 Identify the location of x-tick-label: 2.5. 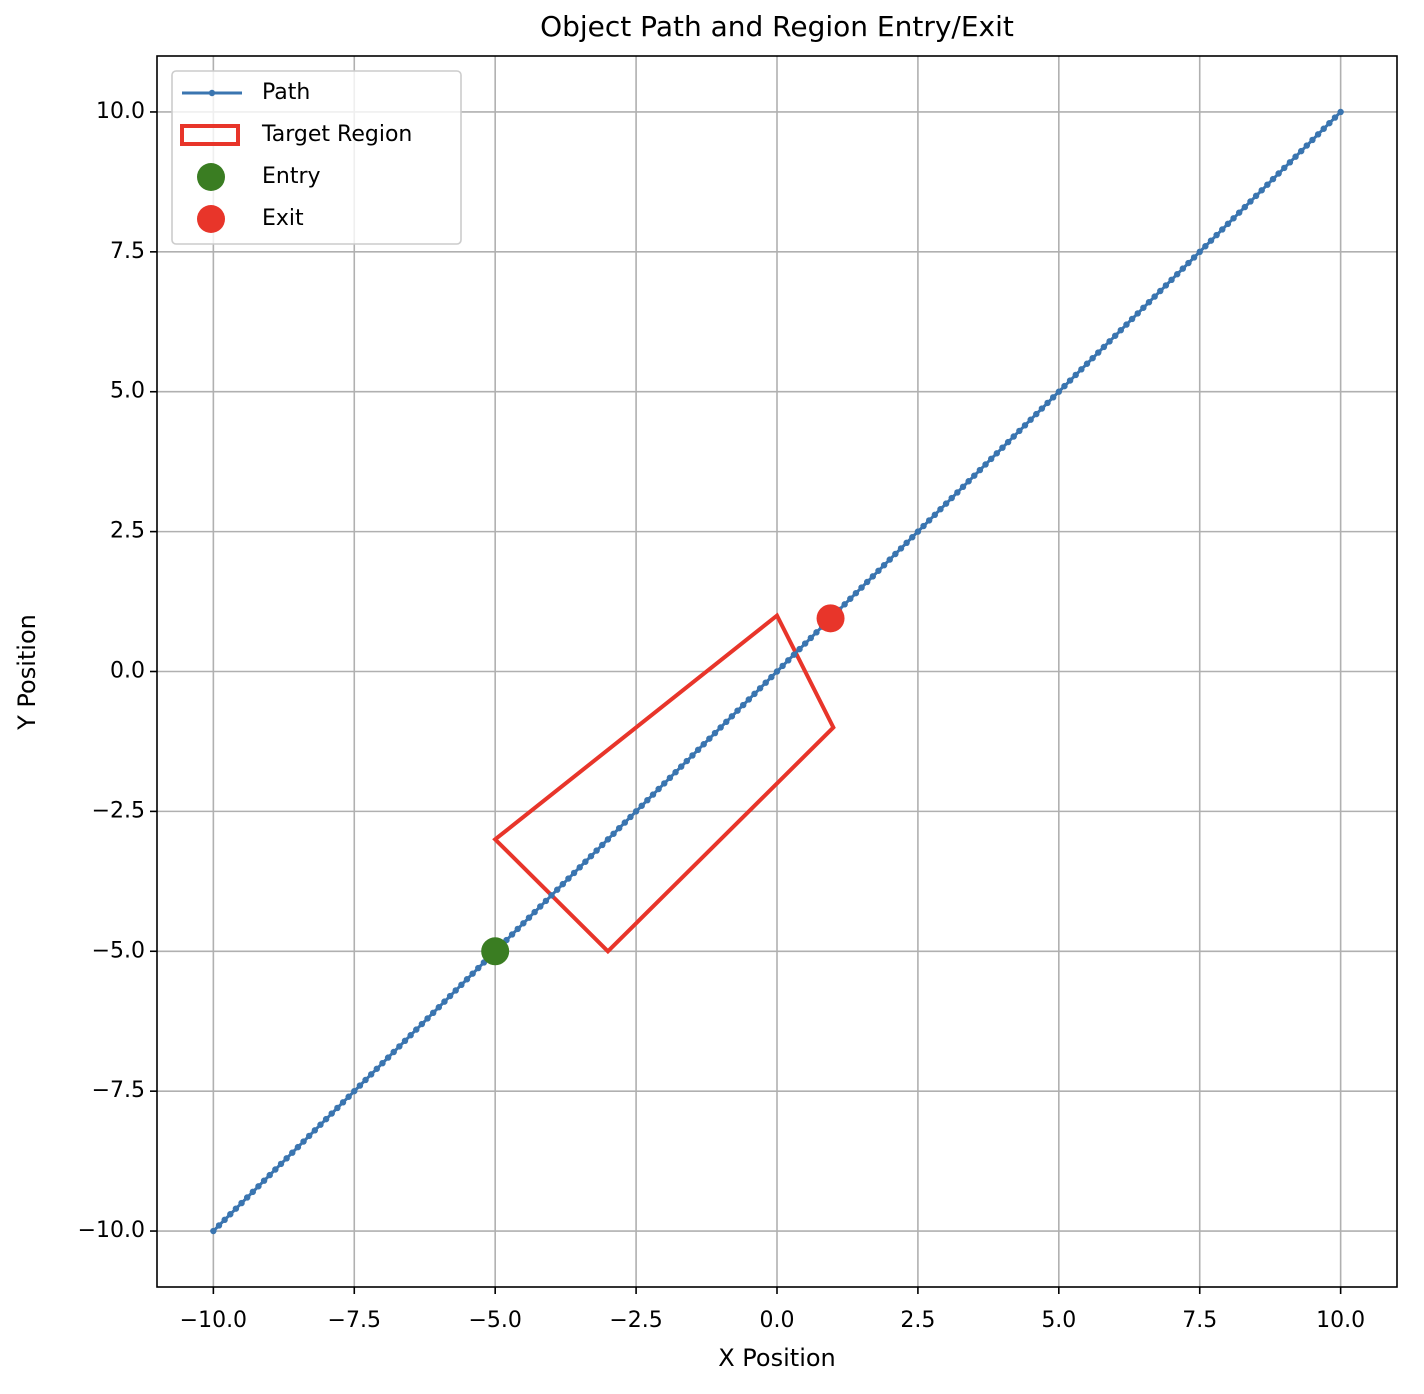
(917, 1320).